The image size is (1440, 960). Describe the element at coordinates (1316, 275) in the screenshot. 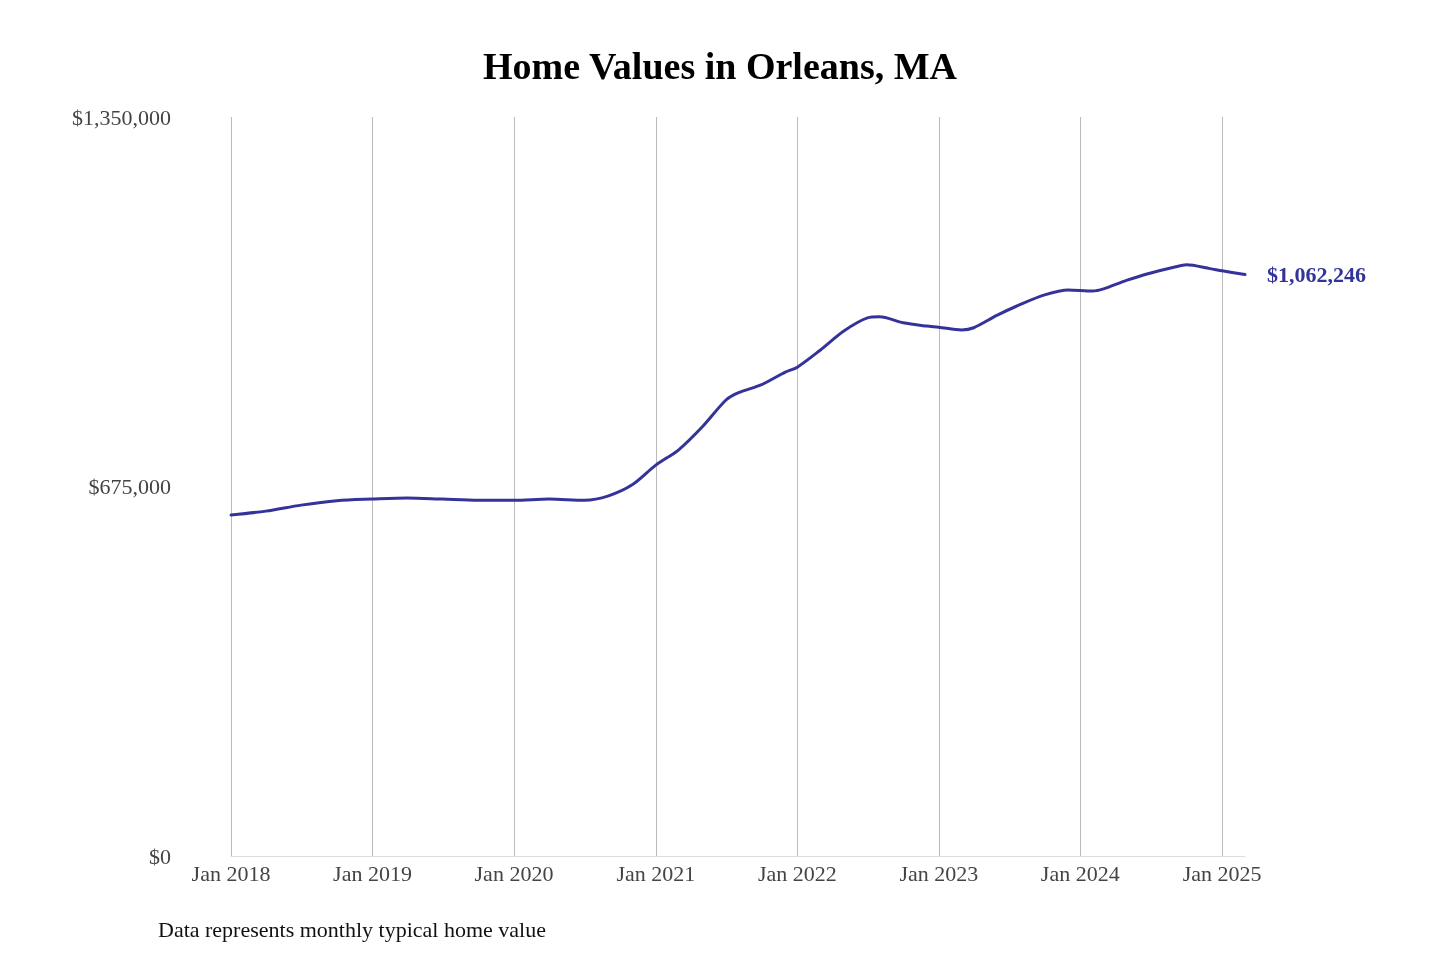

I see `data-label: $1,062,246` at that location.